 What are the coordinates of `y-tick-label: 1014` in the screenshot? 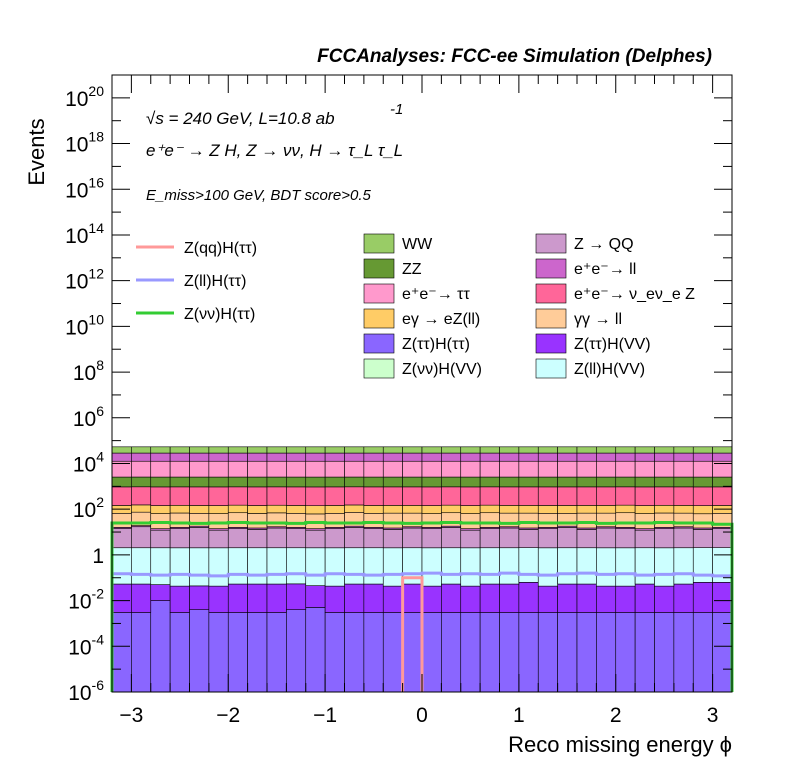 It's located at (84, 234).